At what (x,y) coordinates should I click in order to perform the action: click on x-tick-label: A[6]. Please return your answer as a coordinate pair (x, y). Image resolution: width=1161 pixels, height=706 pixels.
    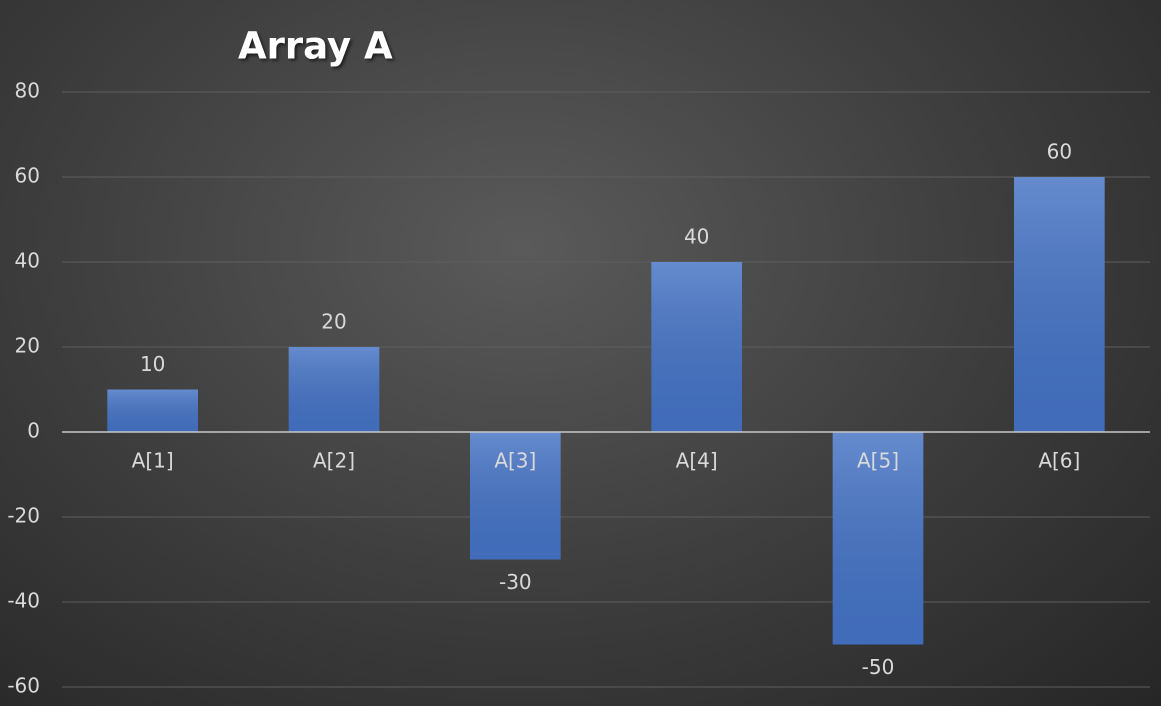
    Looking at the image, I should click on (1059, 461).